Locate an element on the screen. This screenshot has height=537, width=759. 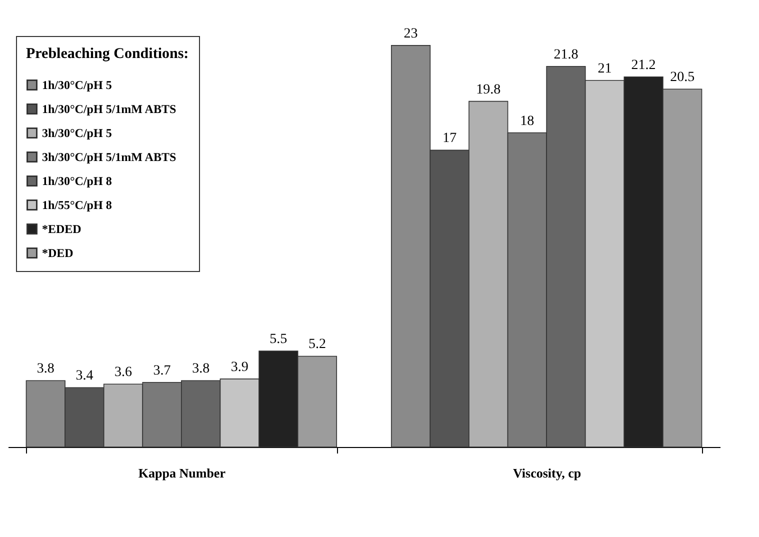
x-tick-label: Kappa Number is located at coordinates (182, 473).